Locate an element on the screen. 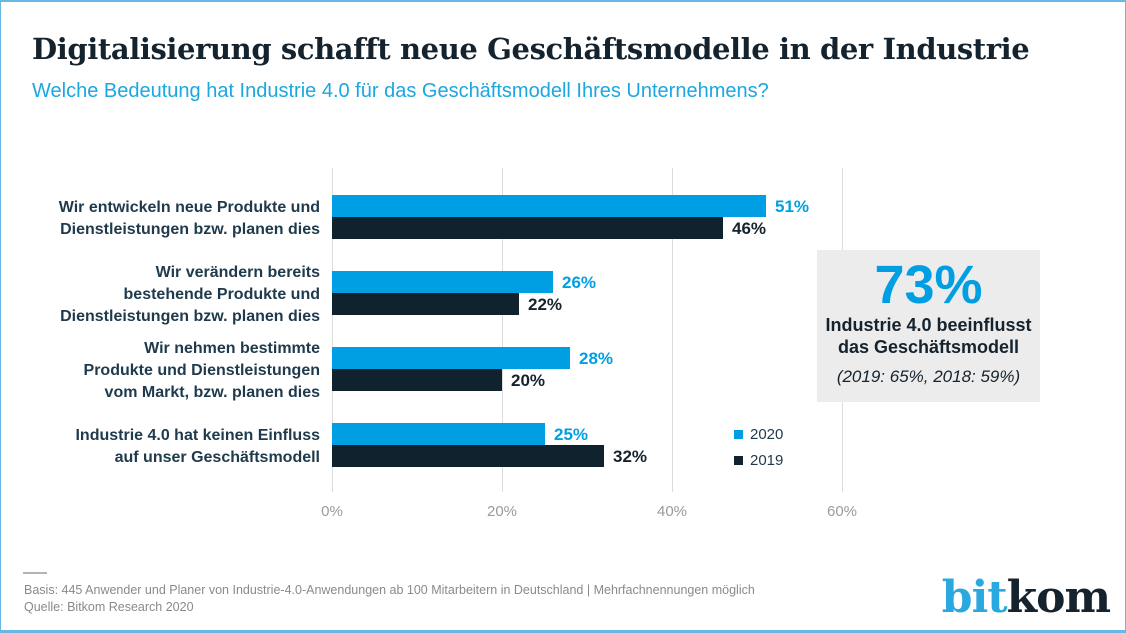 Image resolution: width=1126 pixels, height=633 pixels. highlight-value: 73% is located at coordinates (928, 285).